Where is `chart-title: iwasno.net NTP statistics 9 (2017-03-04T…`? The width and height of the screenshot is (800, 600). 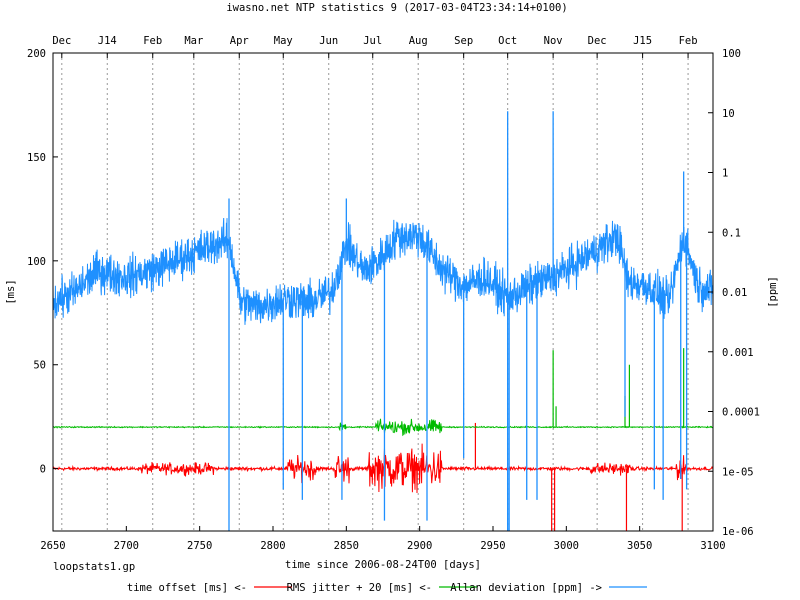
chart-title: iwasno.net NTP statistics 9 (2017-03-04T… is located at coordinates (396, 8).